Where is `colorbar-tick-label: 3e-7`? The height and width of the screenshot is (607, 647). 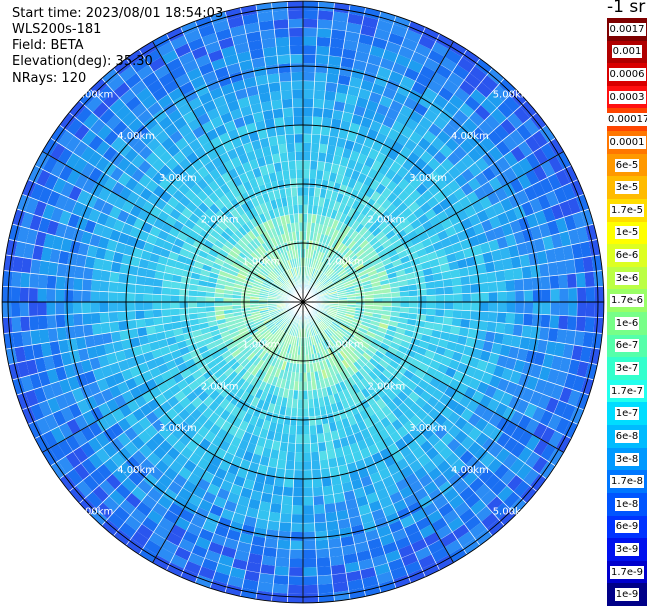
colorbar-tick-label: 3e-7 is located at coordinates (627, 369).